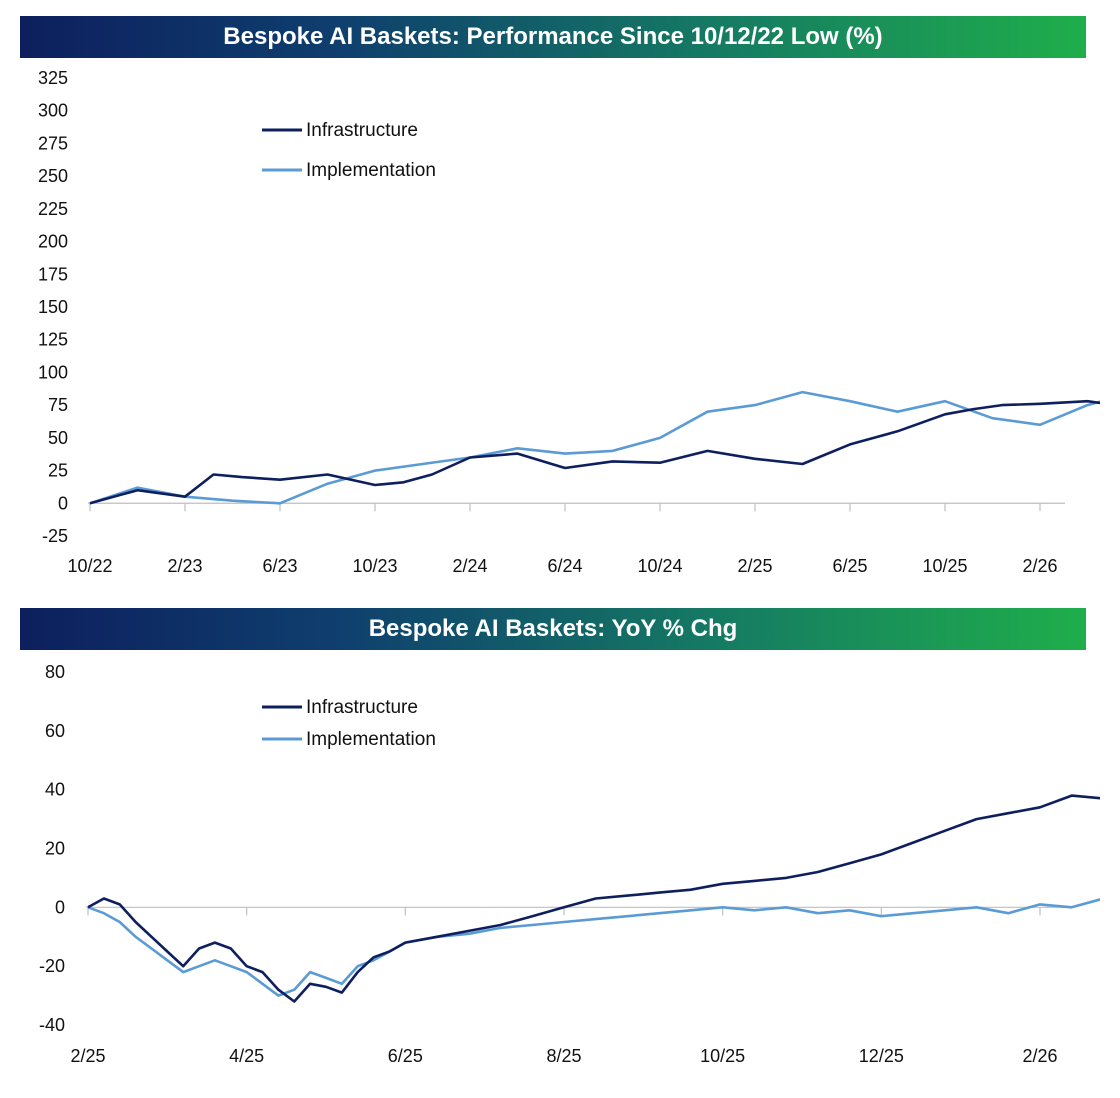 The width and height of the screenshot is (1120, 1098). Describe the element at coordinates (279, 566) in the screenshot. I see `x-tick-label: 6/23` at that location.